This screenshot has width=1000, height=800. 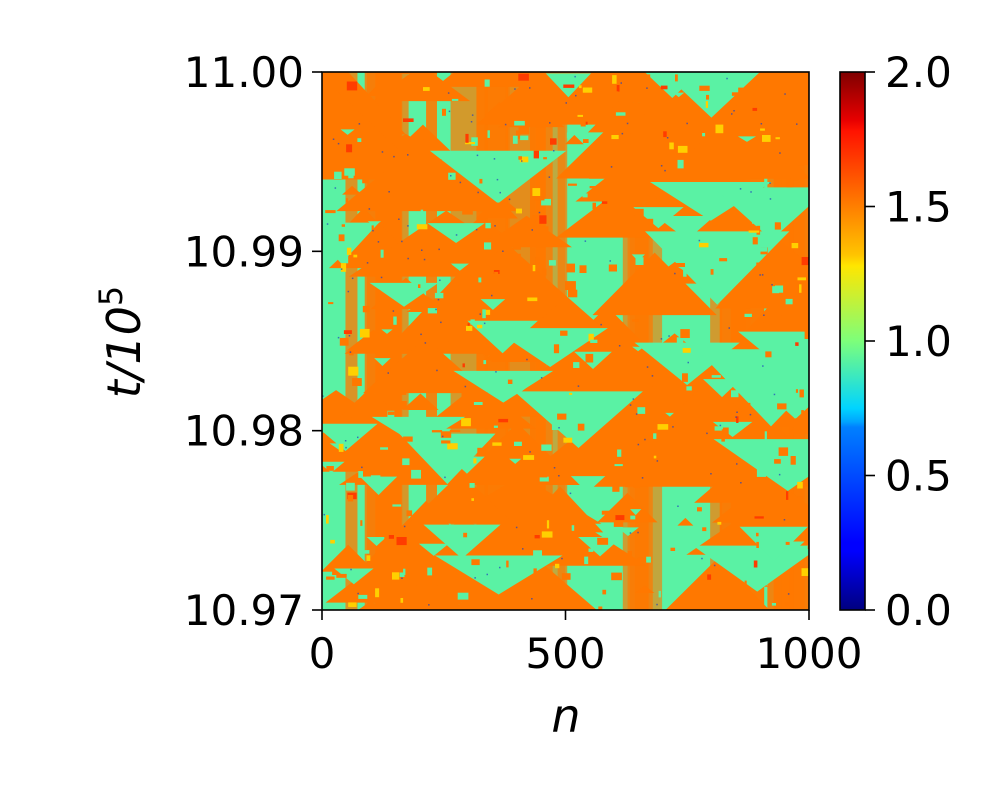 I want to click on y-tick-label: 10.99, so click(x=244, y=251).